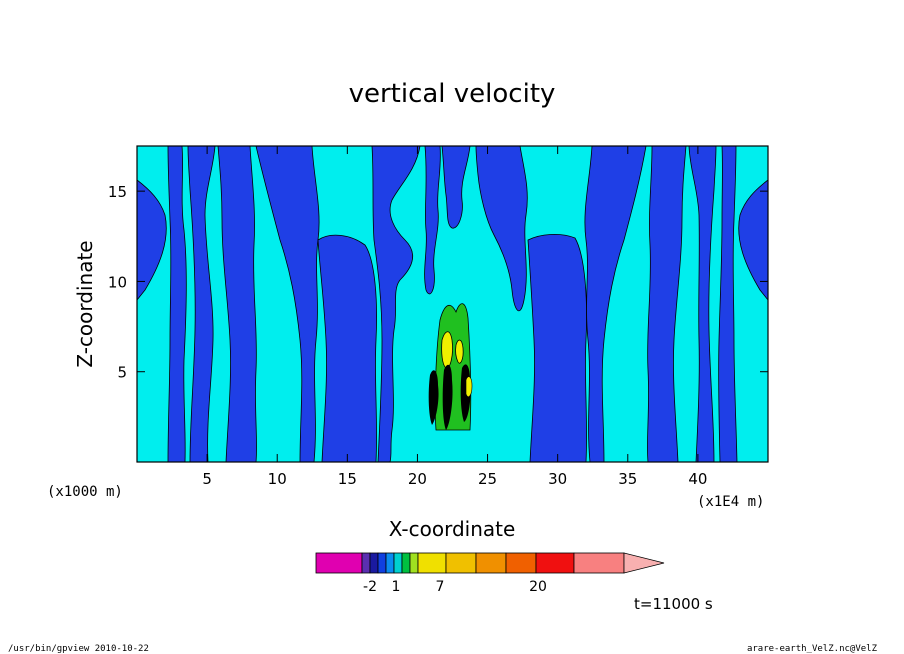 The height and width of the screenshot is (654, 904). What do you see at coordinates (370, 587) in the screenshot?
I see `colorbar-tick-label: -2` at bounding box center [370, 587].